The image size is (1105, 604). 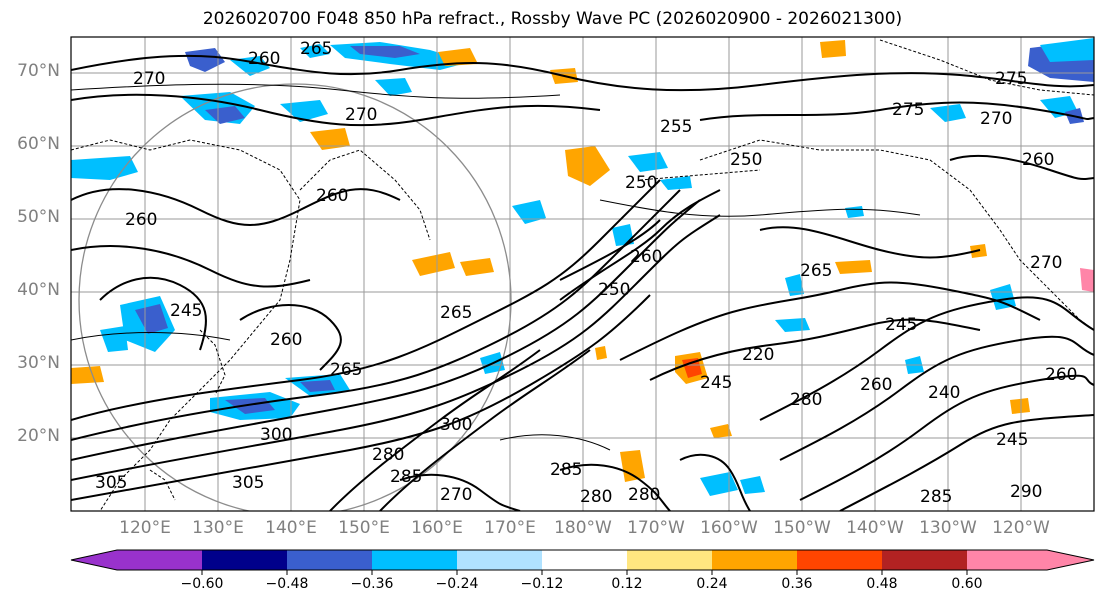 I want to click on lat-label-50n: 50°N, so click(x=38, y=217).